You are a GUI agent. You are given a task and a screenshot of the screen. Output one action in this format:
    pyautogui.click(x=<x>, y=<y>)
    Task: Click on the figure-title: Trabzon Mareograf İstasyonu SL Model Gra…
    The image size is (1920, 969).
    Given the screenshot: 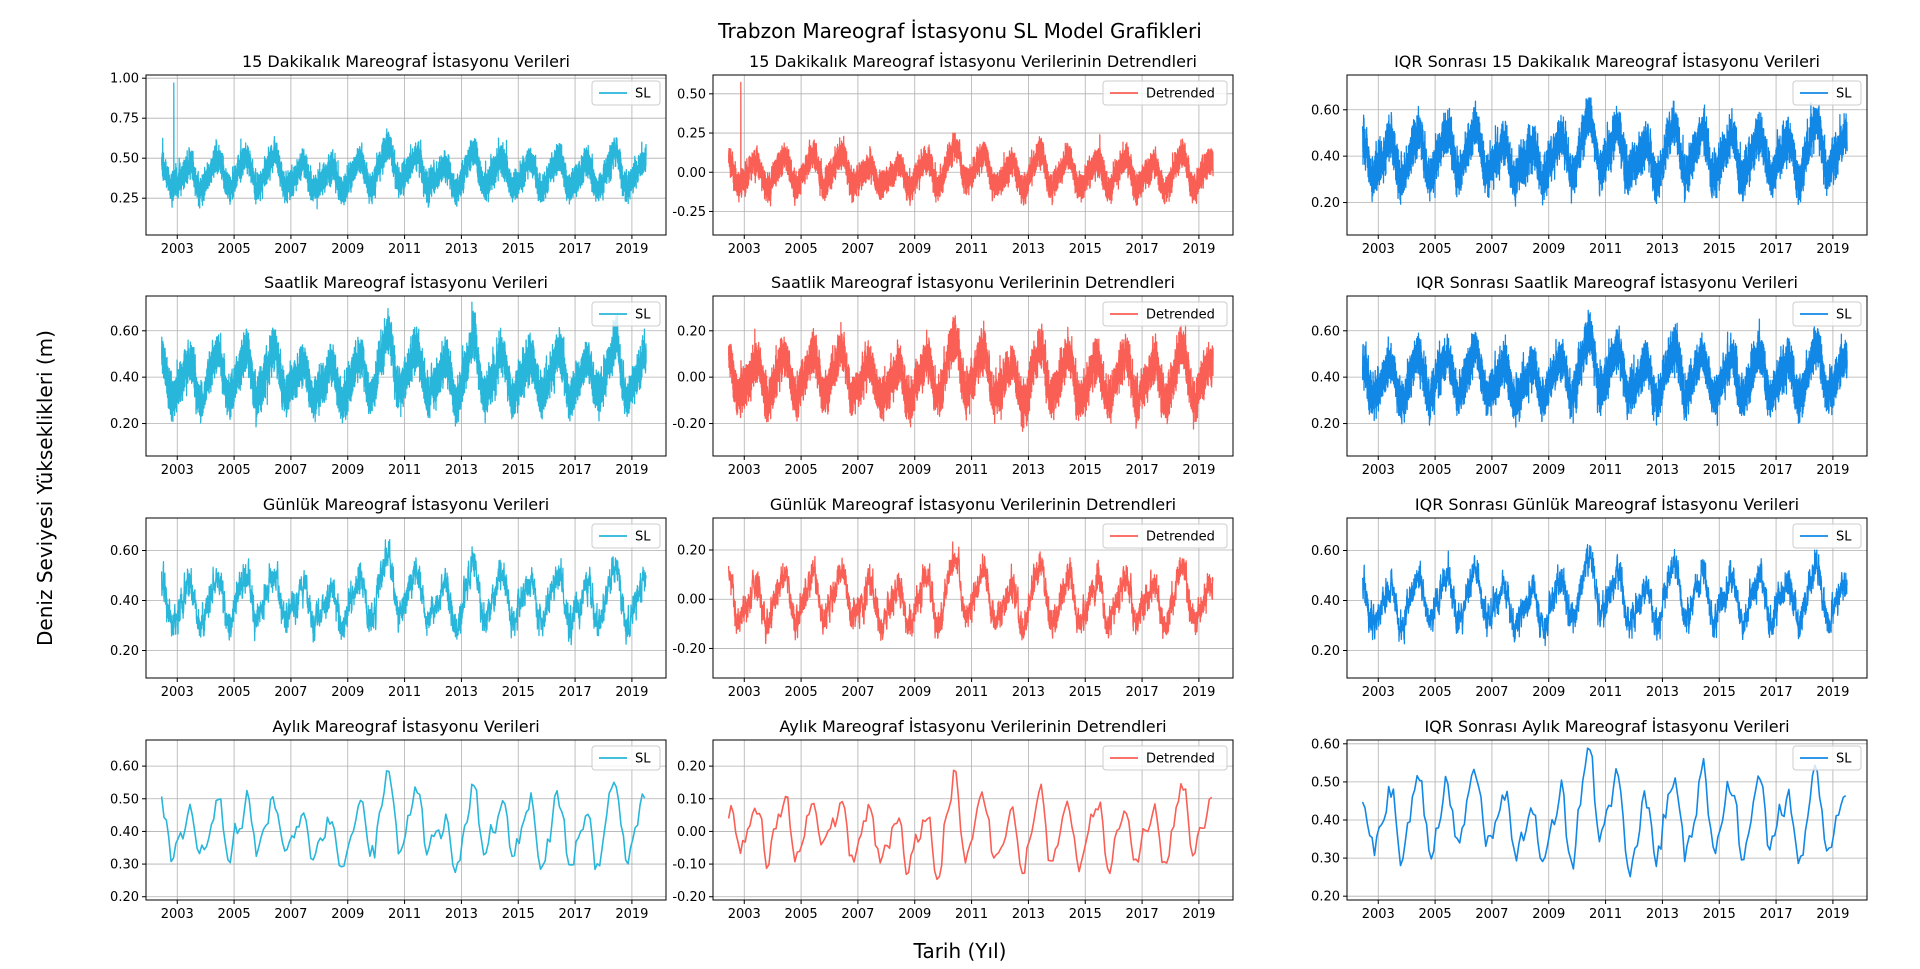 What is the action you would take?
    pyautogui.click(x=959, y=31)
    